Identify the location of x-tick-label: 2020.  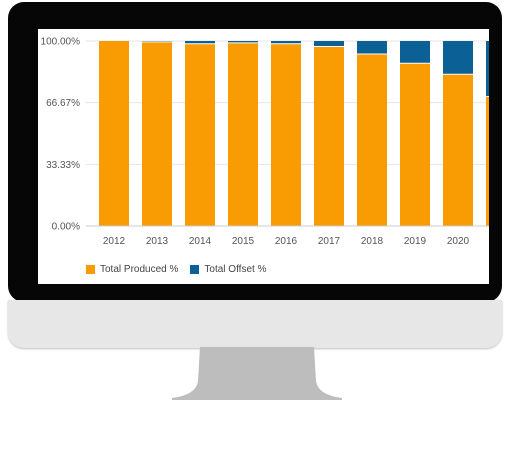
(458, 241).